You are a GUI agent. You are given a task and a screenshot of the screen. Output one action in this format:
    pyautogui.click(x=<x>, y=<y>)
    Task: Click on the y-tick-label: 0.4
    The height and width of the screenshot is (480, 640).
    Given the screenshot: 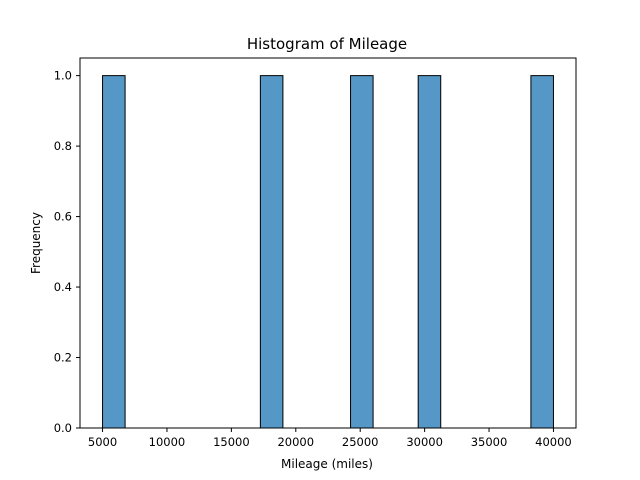 What is the action you would take?
    pyautogui.click(x=63, y=287)
    